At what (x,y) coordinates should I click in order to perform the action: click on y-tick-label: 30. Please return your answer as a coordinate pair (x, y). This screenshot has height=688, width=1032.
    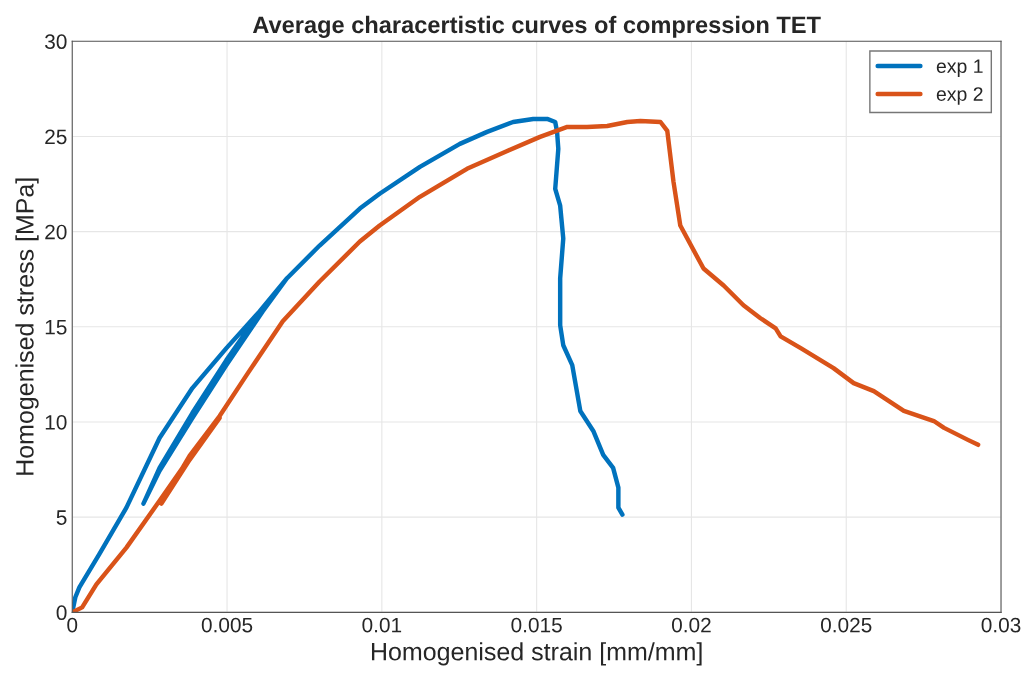
    Looking at the image, I should click on (56, 42).